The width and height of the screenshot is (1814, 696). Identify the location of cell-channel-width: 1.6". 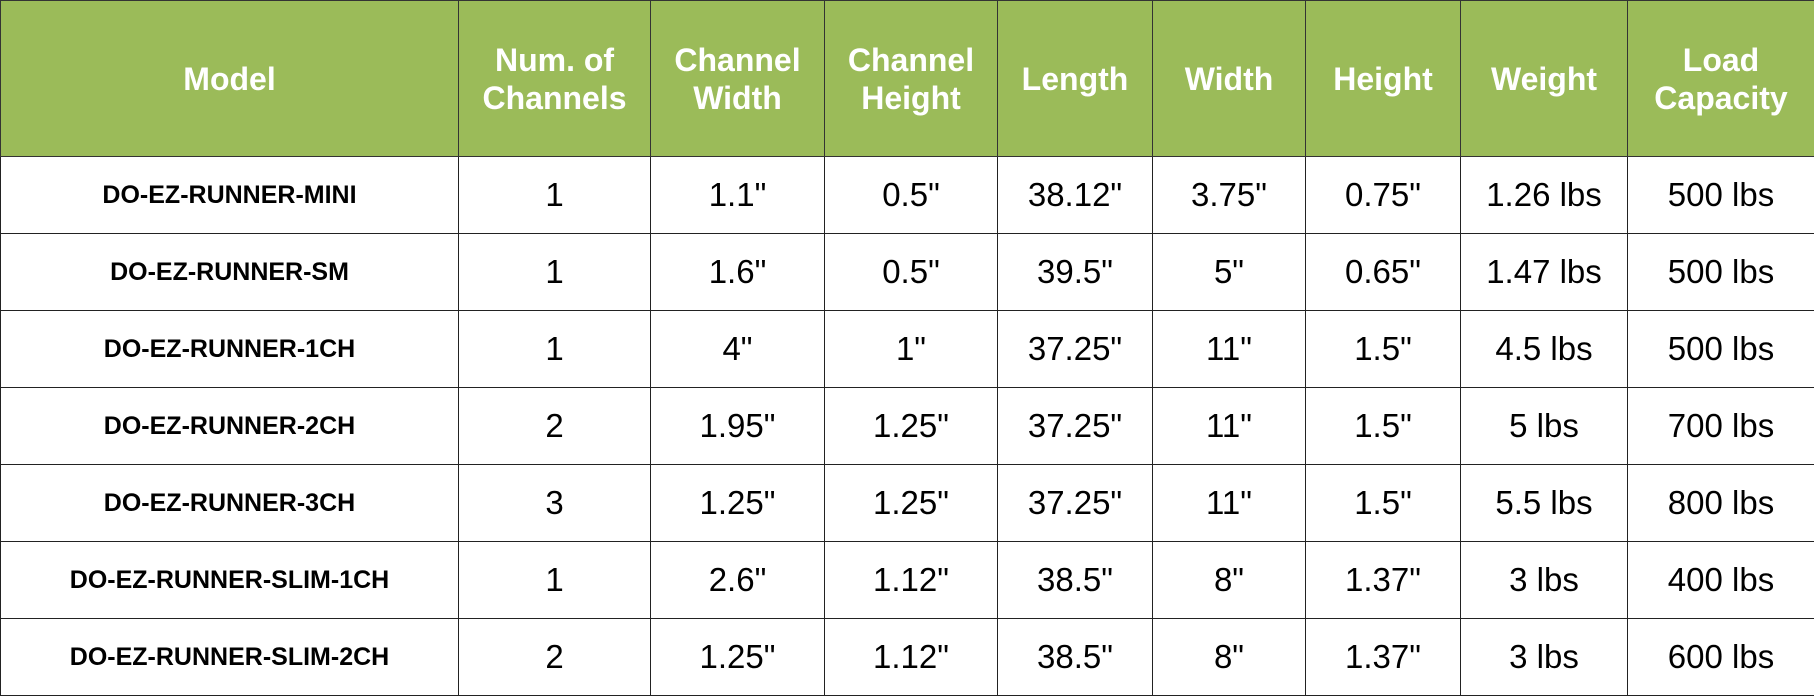
(737, 272).